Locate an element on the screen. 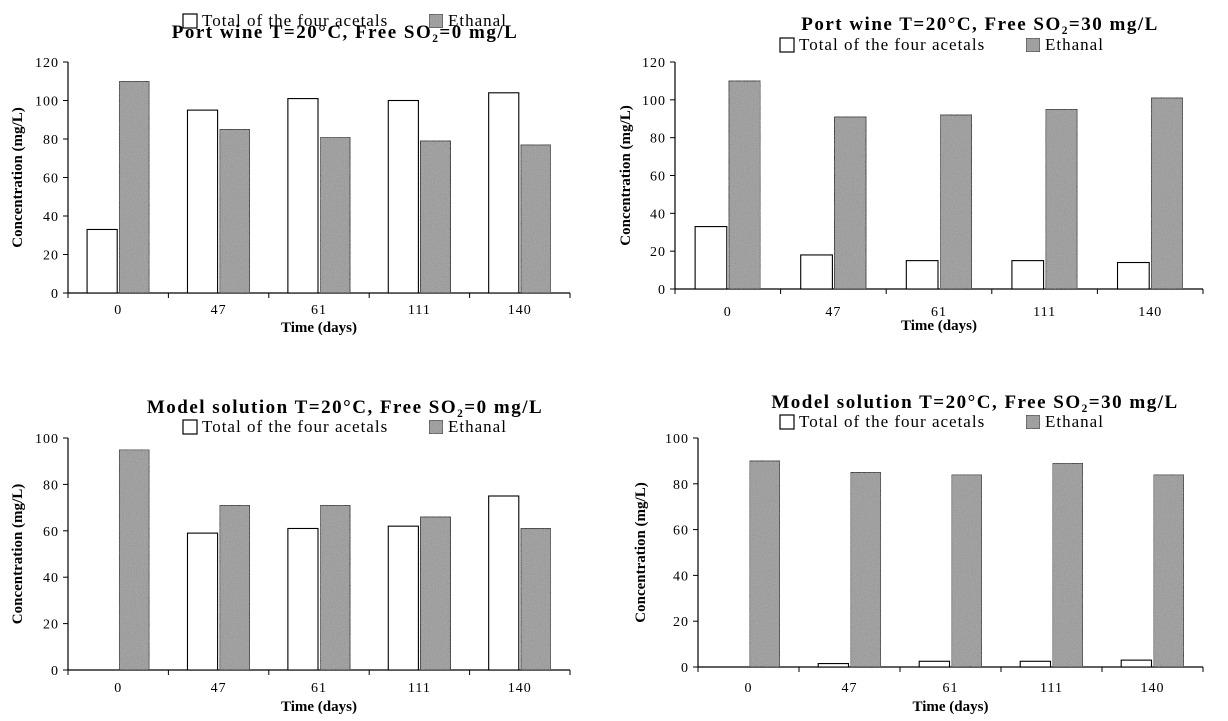 The height and width of the screenshot is (721, 1228). chart-title: Model solution T=20°C, Free SO₂=30 mg/L is located at coordinates (974, 402).